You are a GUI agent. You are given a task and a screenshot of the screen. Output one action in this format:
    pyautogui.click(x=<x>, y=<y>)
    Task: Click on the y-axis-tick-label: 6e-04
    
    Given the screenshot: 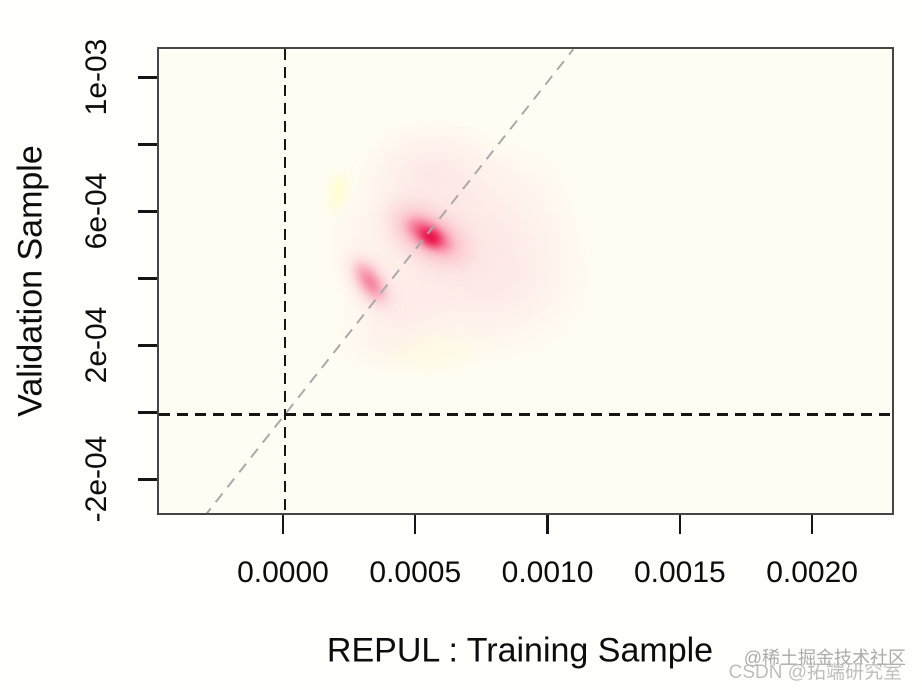 What is the action you would take?
    pyautogui.click(x=96, y=211)
    